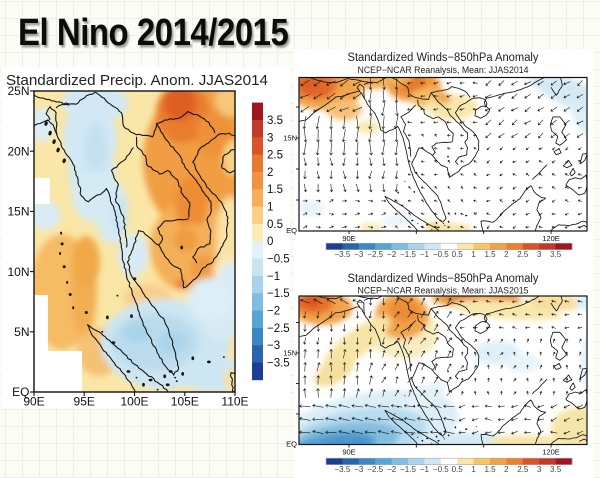 The width and height of the screenshot is (600, 478). I want to click on svg-text: 0, so click(270, 242).